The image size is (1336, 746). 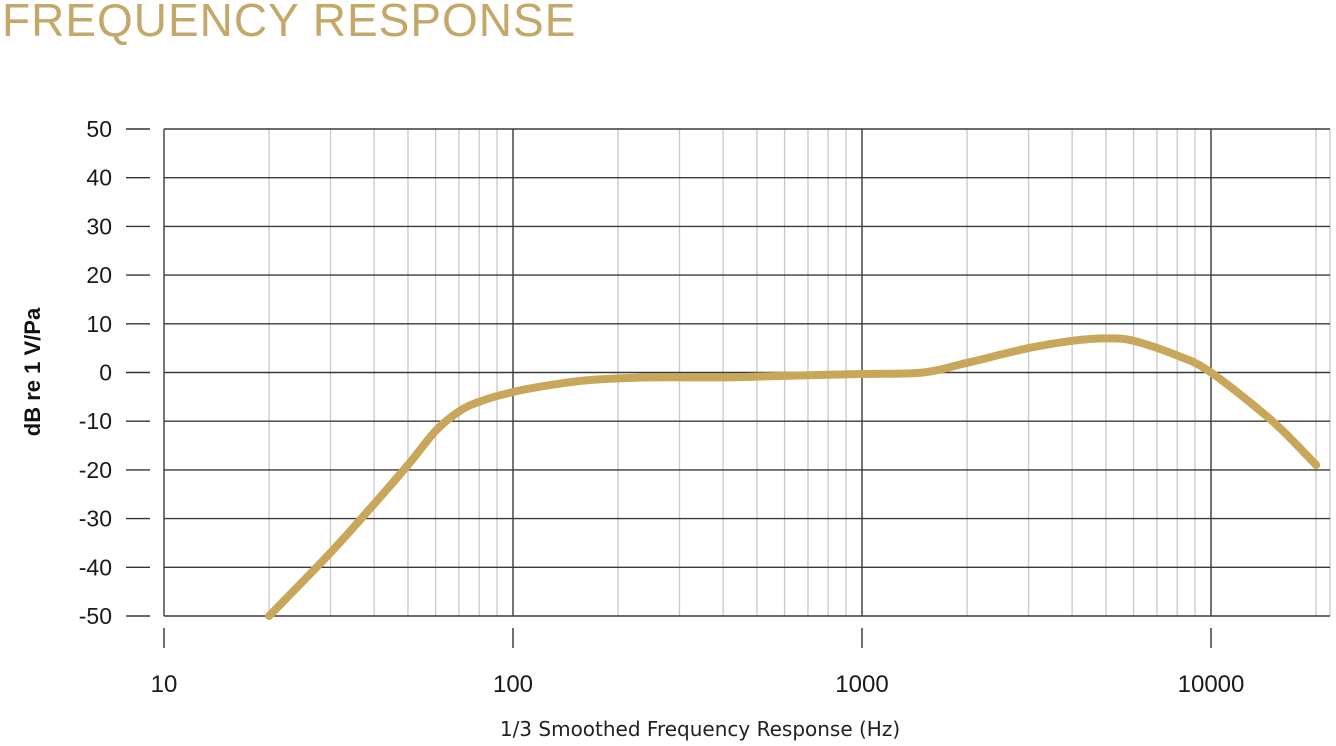 I want to click on x-tick-label: 10000, so click(x=1211, y=684).